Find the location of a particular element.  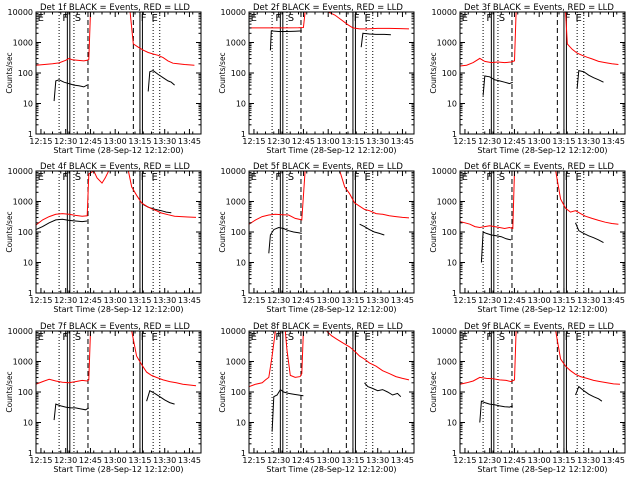

panel-title: Det 1f BLACK = Events, RED = LLD is located at coordinates (115, 8).